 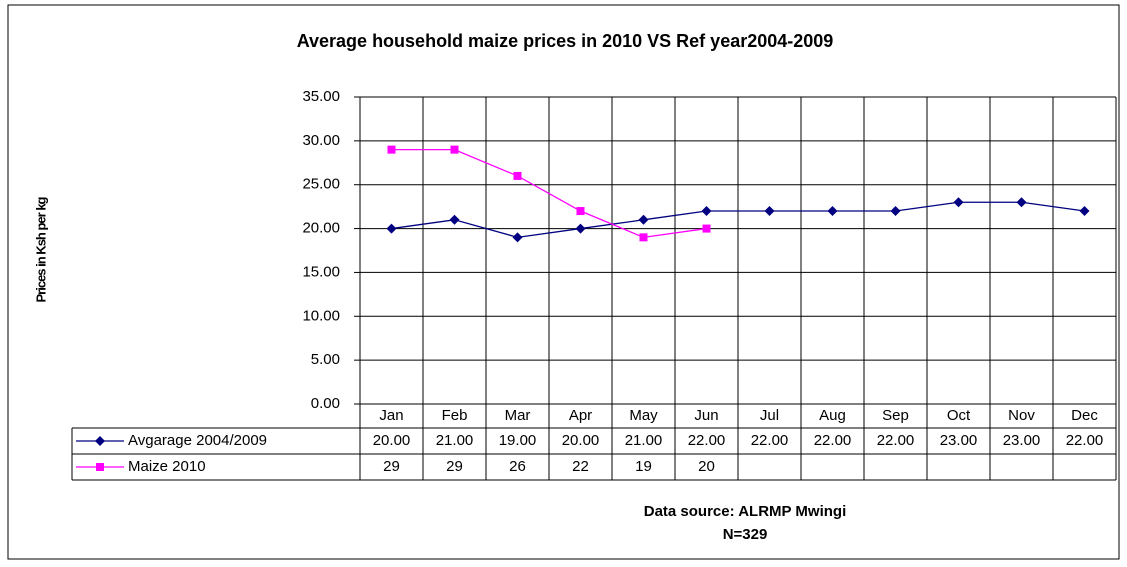 What do you see at coordinates (518, 440) in the screenshot?
I see `table-value: 19.00` at bounding box center [518, 440].